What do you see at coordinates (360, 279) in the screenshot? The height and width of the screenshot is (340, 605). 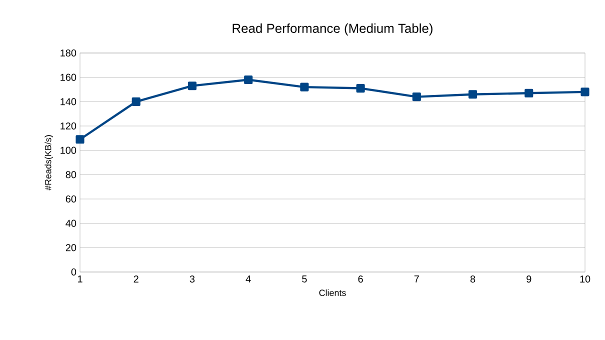 I see `x-tick-label: 6` at bounding box center [360, 279].